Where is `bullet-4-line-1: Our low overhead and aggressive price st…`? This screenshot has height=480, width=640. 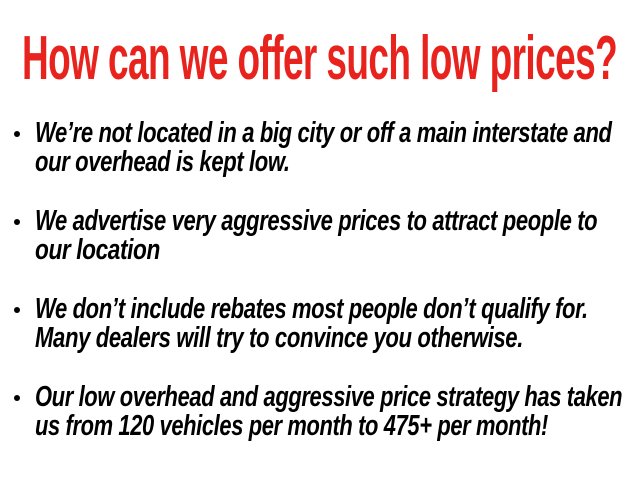 bullet-4-line-1: Our low overhead and aggressive price st… is located at coordinates (329, 397).